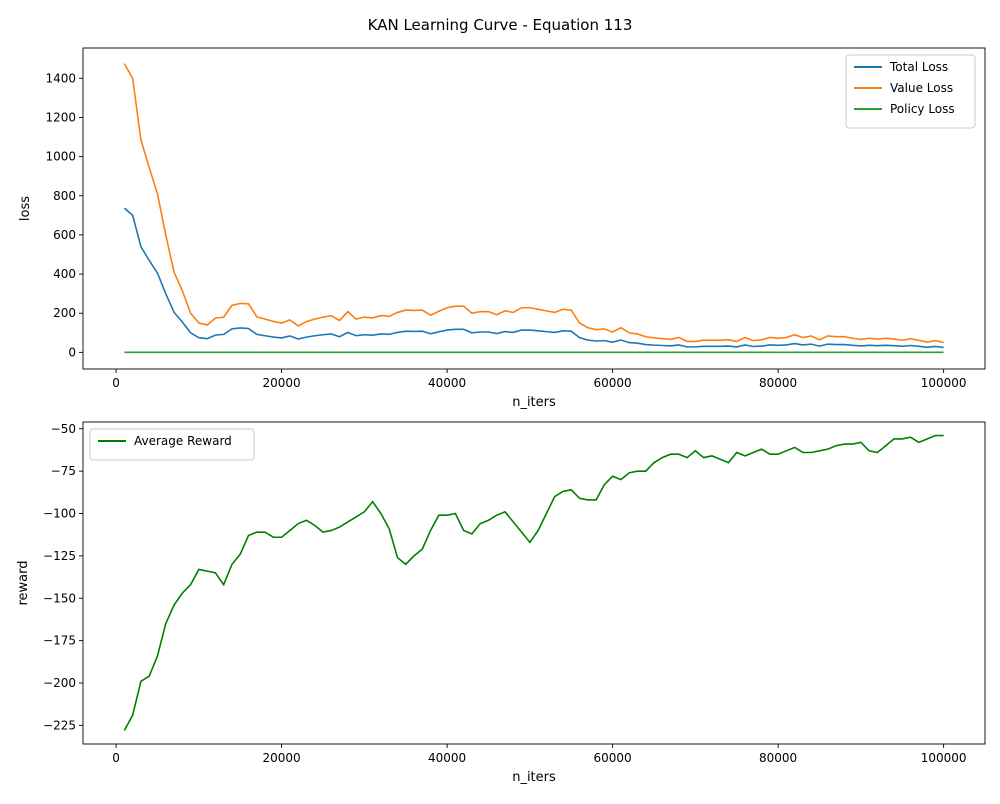  Describe the element at coordinates (59, 683) in the screenshot. I see `y-tick-label: −200` at that location.